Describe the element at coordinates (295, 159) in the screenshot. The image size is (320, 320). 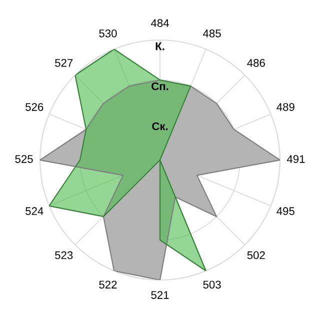
I see `spoke-label: 491` at that location.